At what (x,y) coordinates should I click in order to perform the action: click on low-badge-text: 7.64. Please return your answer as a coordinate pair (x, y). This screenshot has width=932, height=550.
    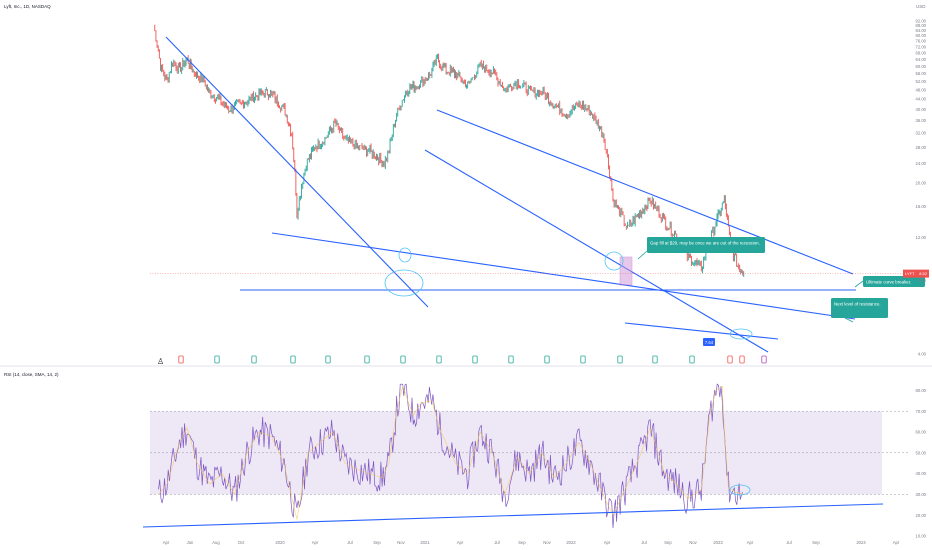
    Looking at the image, I should click on (709, 342).